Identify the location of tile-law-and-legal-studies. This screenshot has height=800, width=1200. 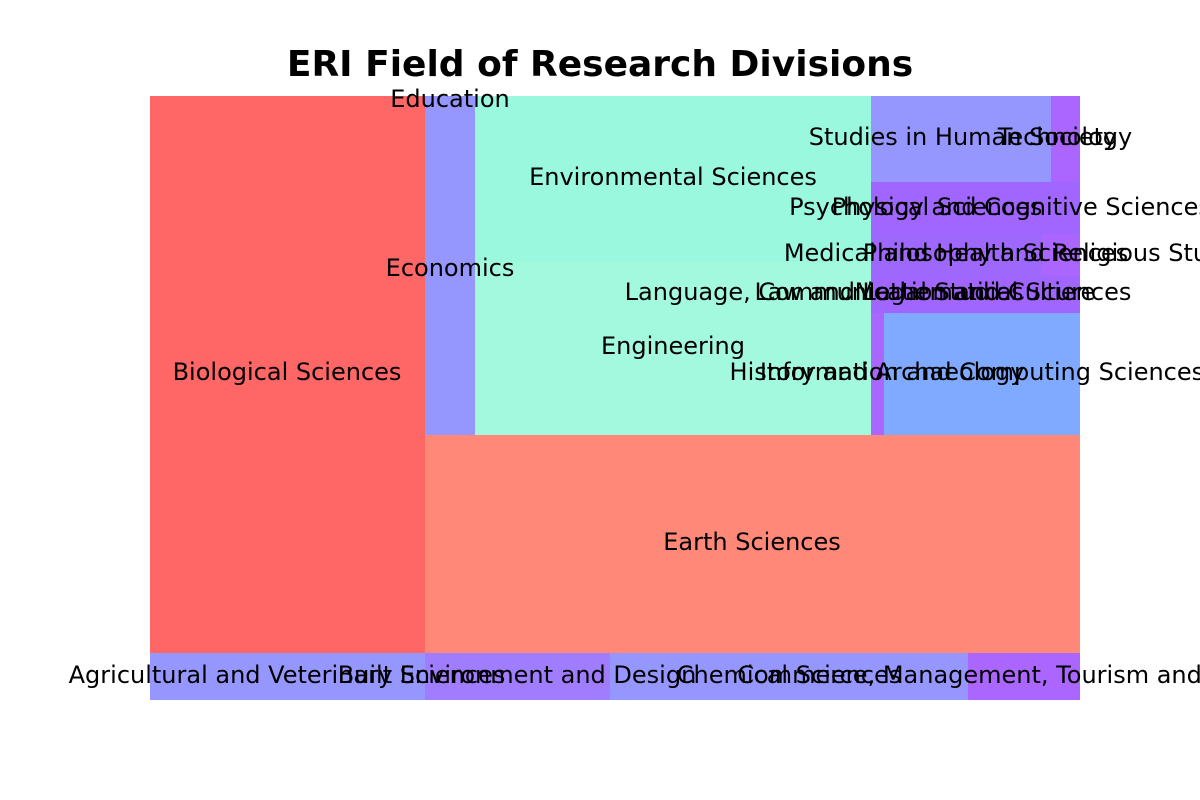
(889, 294).